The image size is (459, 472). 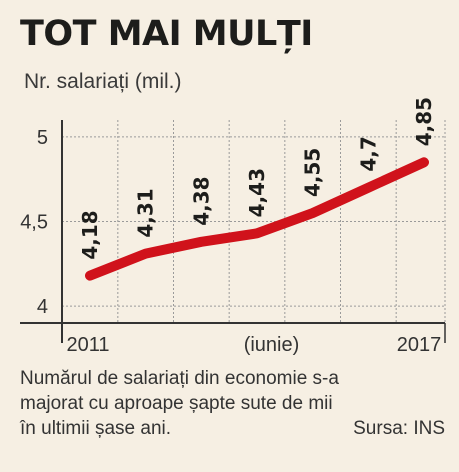 What do you see at coordinates (166, 34) in the screenshot?
I see `chart-title: TOT MAI MULȚI` at bounding box center [166, 34].